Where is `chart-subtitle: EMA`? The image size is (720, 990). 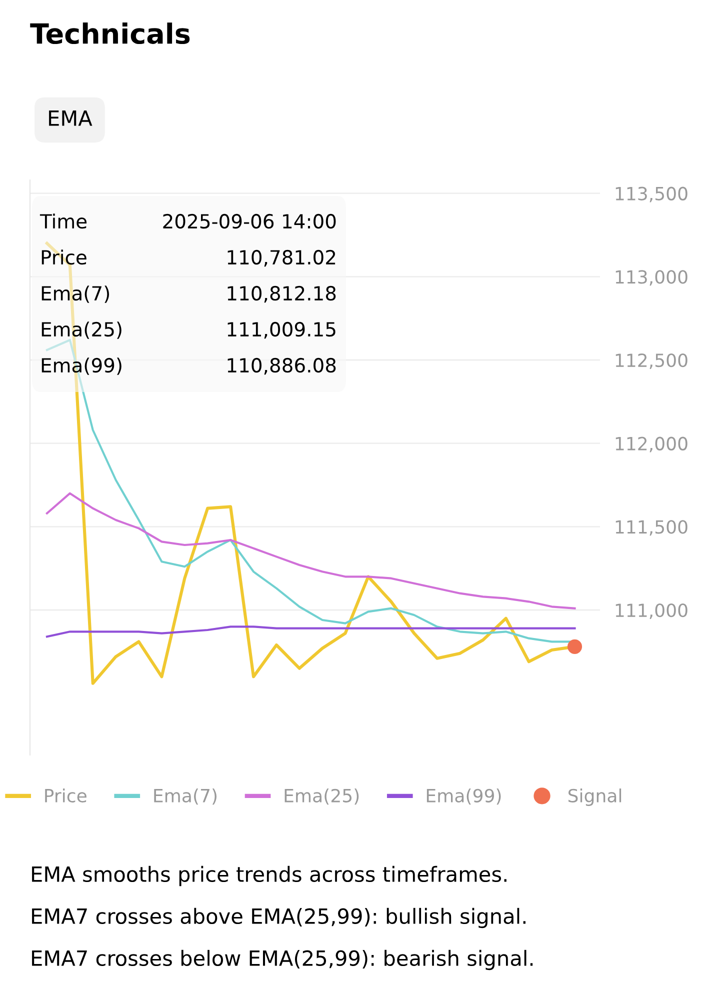 chart-subtitle: EMA is located at coordinates (70, 118).